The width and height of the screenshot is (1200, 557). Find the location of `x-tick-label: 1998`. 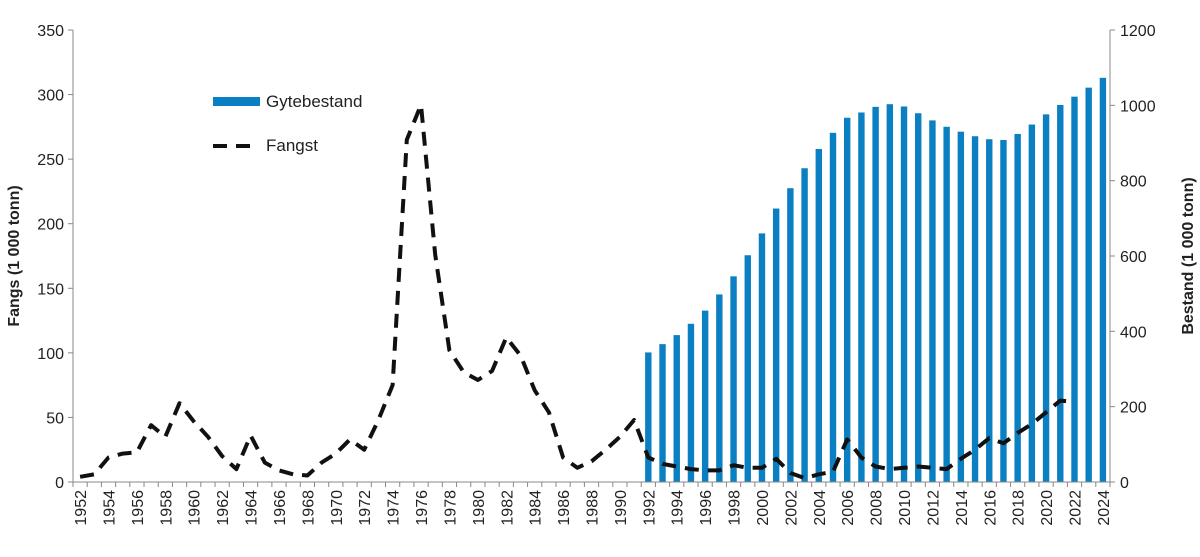

x-tick-label: 1998 is located at coordinates (735, 508).